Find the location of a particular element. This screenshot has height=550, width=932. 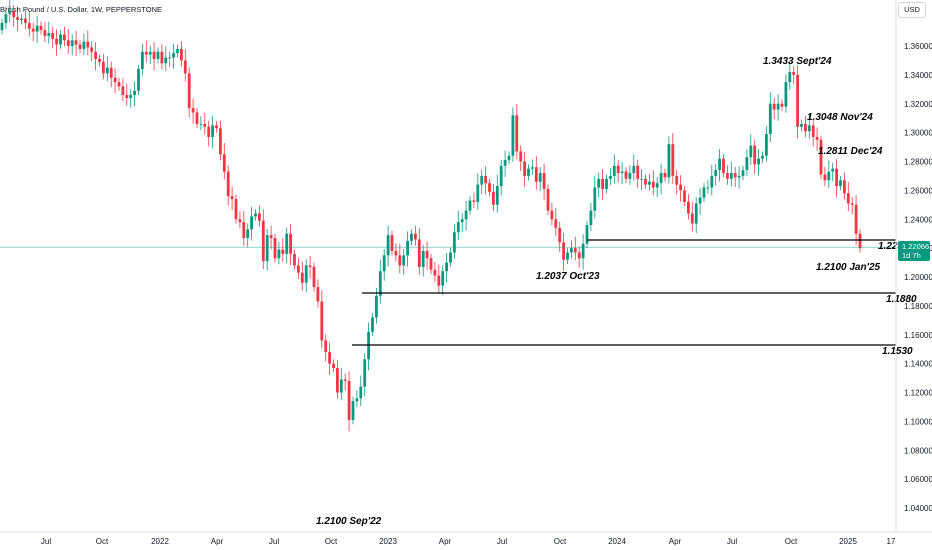

support-level-label: 1.2237 is located at coordinates (893, 246).